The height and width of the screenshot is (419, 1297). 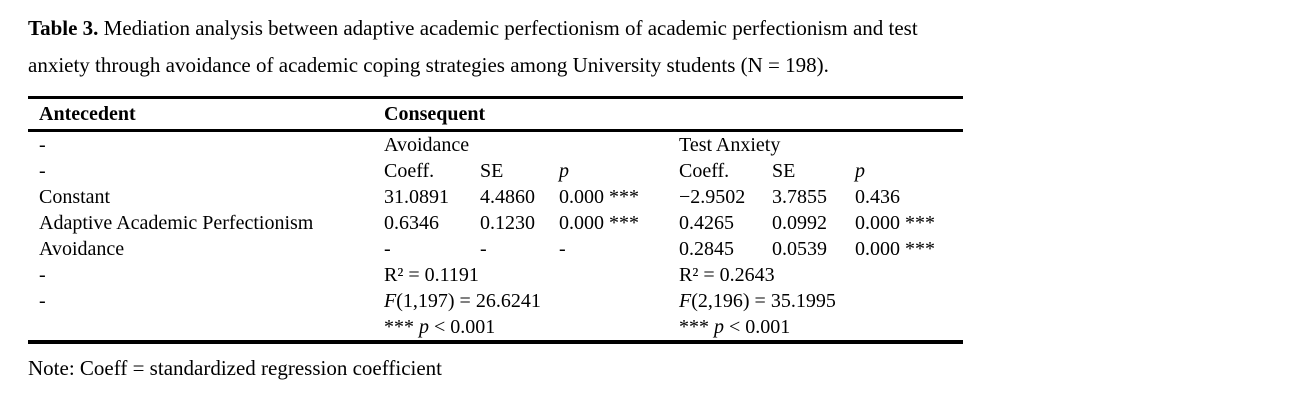 I want to click on f-value: (2,196) = 35.1995, so click(x=763, y=301).